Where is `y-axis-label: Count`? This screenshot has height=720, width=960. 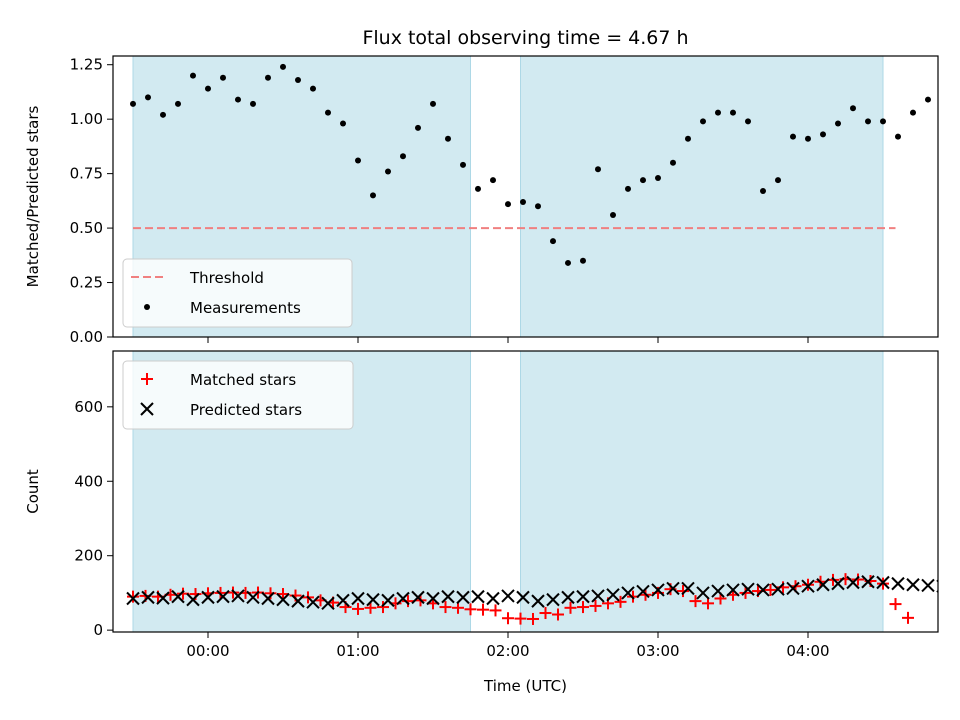 y-axis-label: Count is located at coordinates (33, 491).